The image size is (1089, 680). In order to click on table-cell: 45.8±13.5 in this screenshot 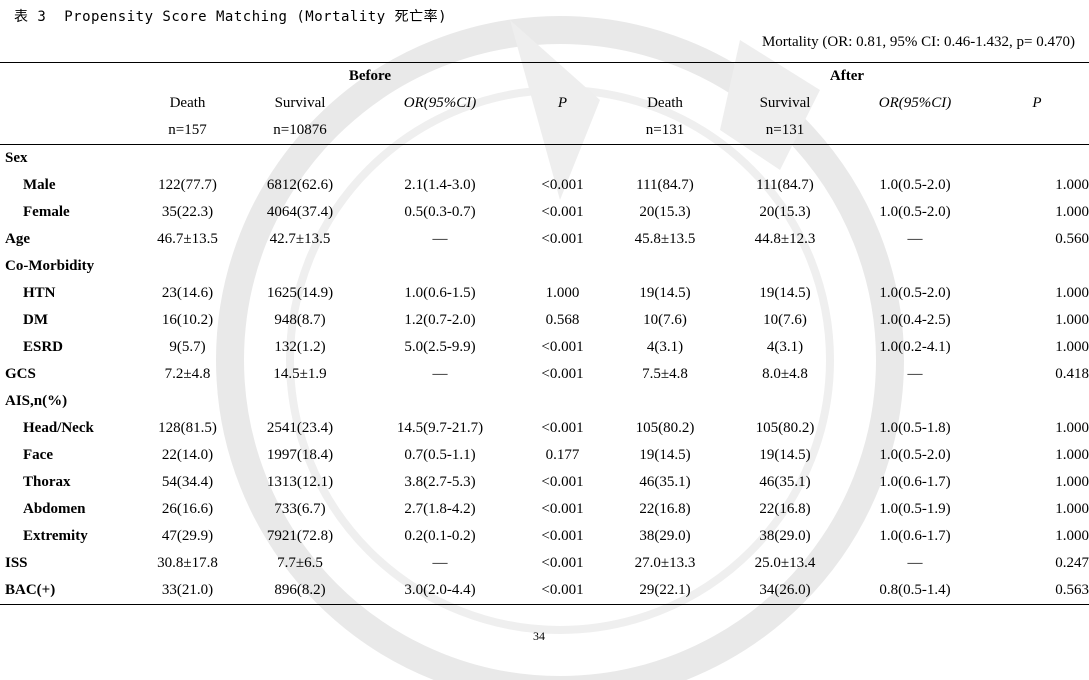, I will do `click(665, 239)`.